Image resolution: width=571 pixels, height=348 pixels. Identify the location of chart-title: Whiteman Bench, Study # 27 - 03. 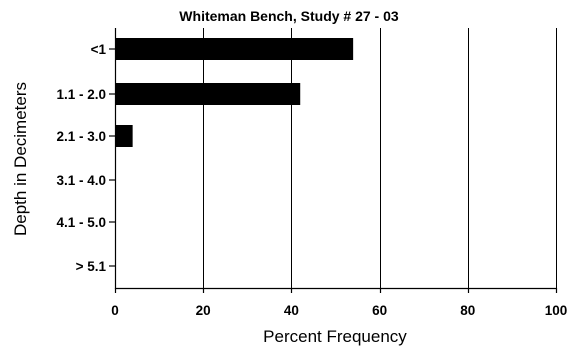
(289, 16).